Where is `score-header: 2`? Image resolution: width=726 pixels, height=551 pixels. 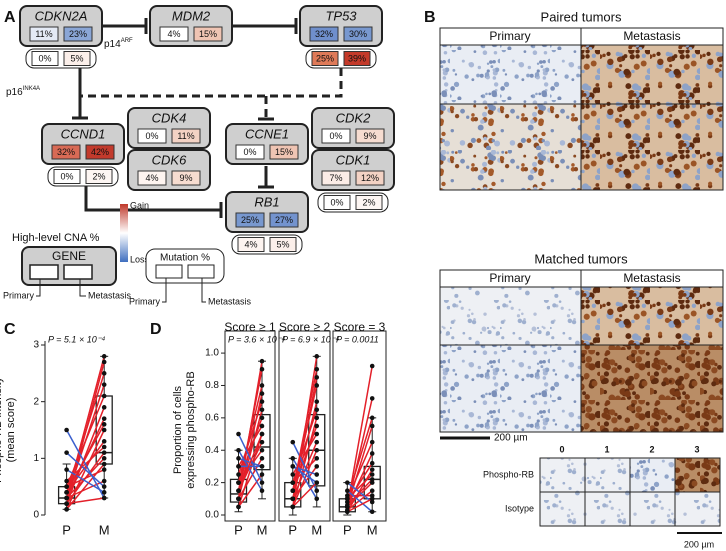
score-header: 2 is located at coordinates (651, 449).